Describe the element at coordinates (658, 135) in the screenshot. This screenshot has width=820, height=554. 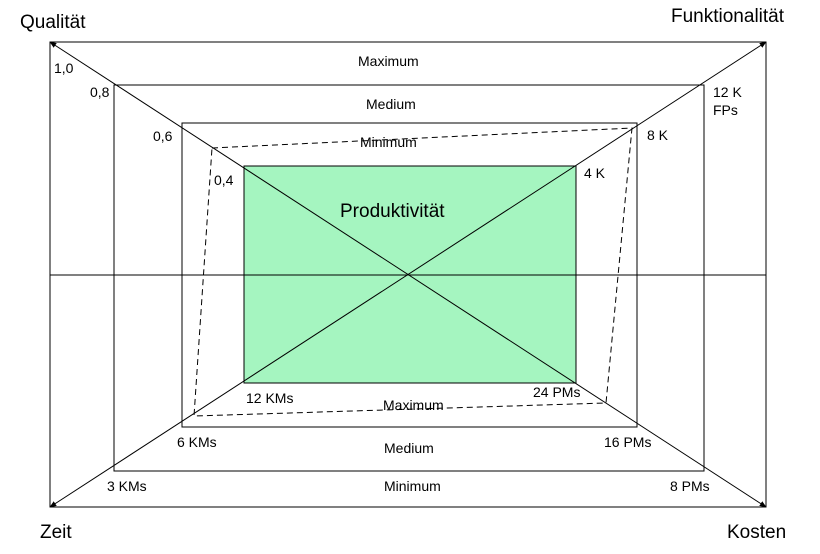
I see `functionality-scale-8k: 8 K` at that location.